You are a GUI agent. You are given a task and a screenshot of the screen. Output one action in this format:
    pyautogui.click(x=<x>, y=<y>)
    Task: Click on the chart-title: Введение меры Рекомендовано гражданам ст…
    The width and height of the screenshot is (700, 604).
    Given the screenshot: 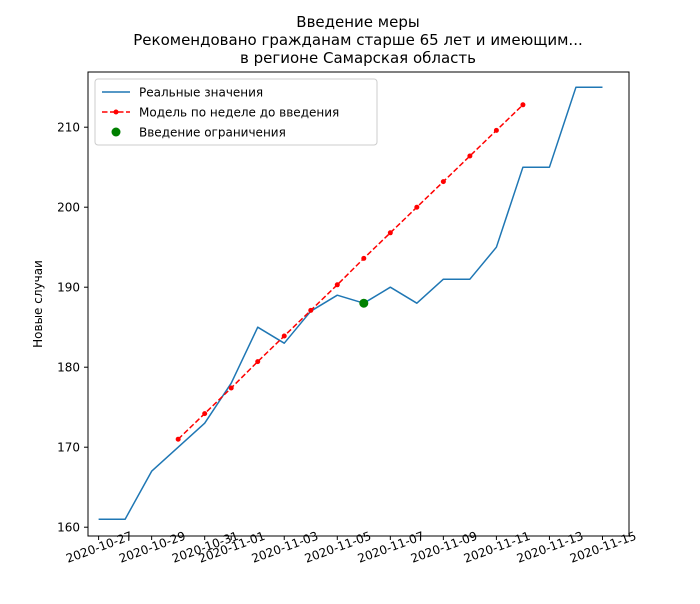 What is the action you would take?
    pyautogui.click(x=357, y=40)
    